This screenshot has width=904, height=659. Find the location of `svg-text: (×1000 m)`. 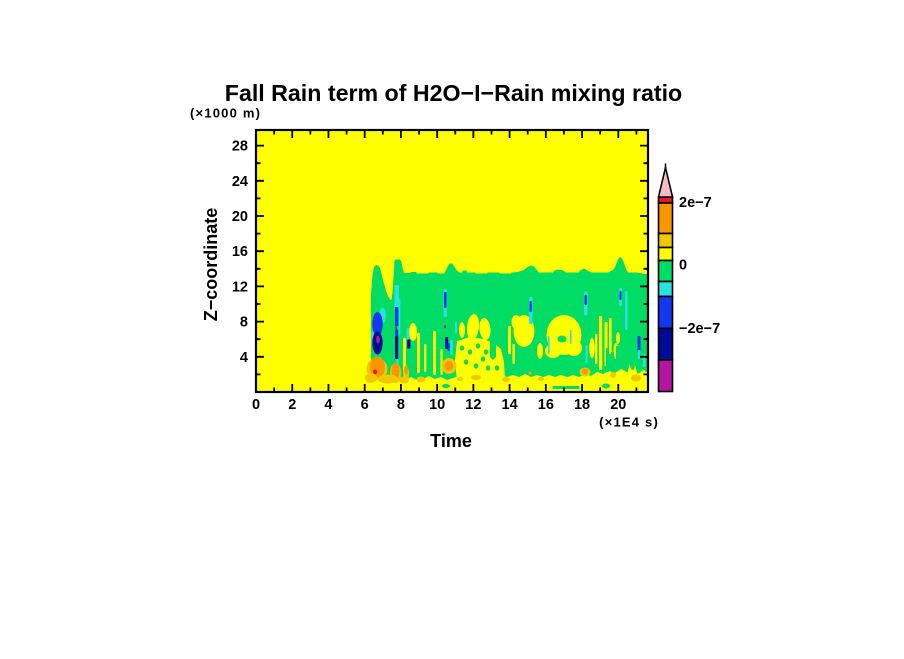

svg-text: (×1000 m) is located at coordinates (225, 113).